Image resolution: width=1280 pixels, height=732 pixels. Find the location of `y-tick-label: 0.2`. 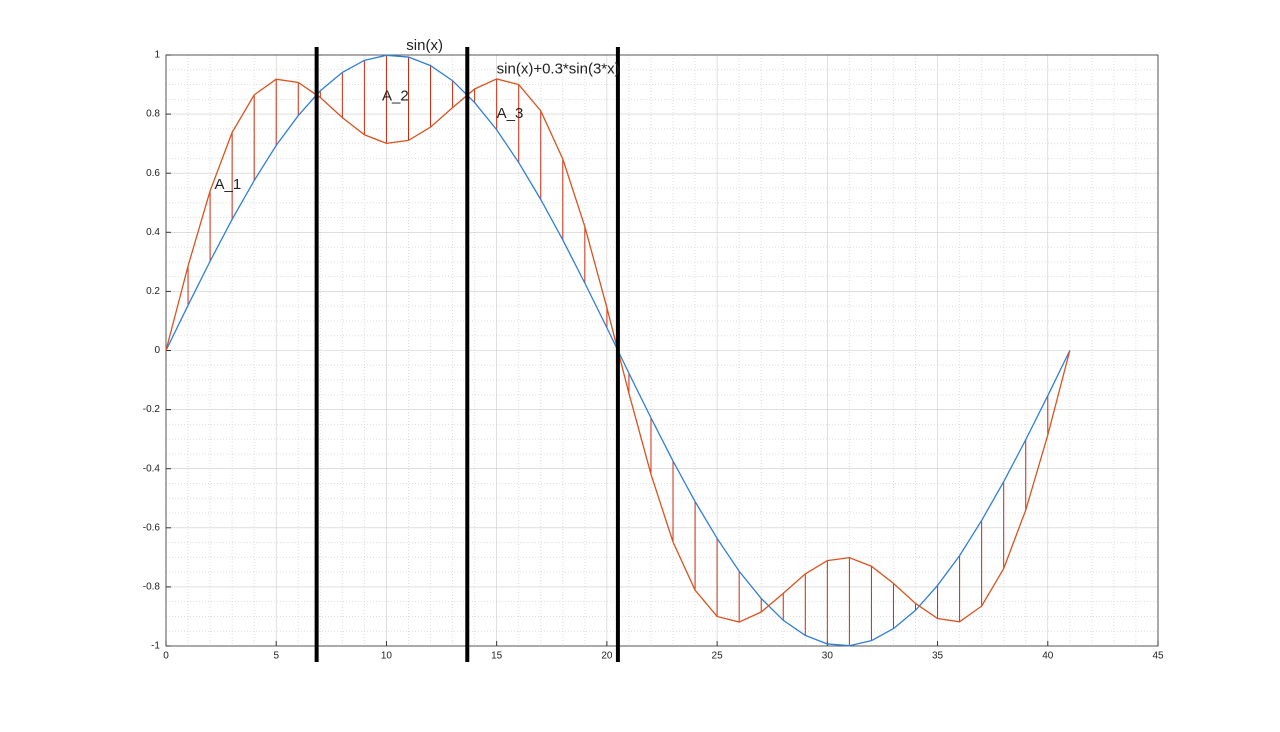

y-tick-label: 0.2 is located at coordinates (153, 291).